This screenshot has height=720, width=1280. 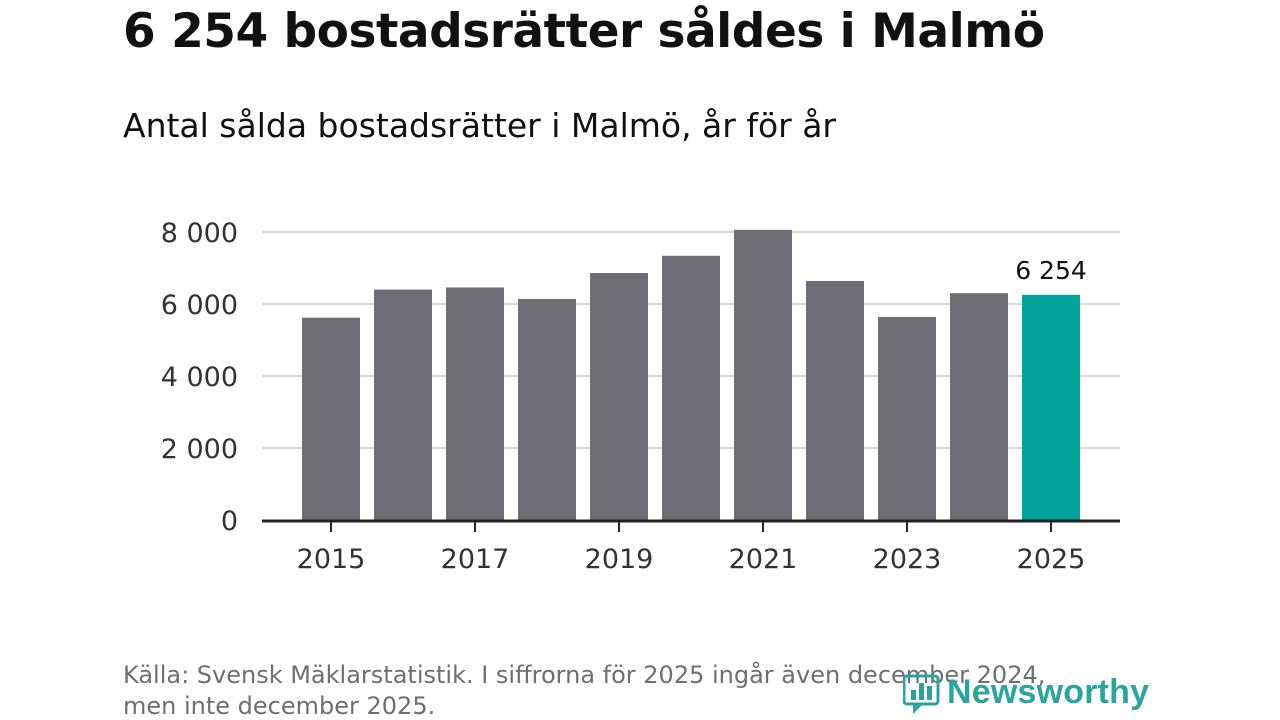 What do you see at coordinates (475, 559) in the screenshot?
I see `x-tick-label: 2017` at bounding box center [475, 559].